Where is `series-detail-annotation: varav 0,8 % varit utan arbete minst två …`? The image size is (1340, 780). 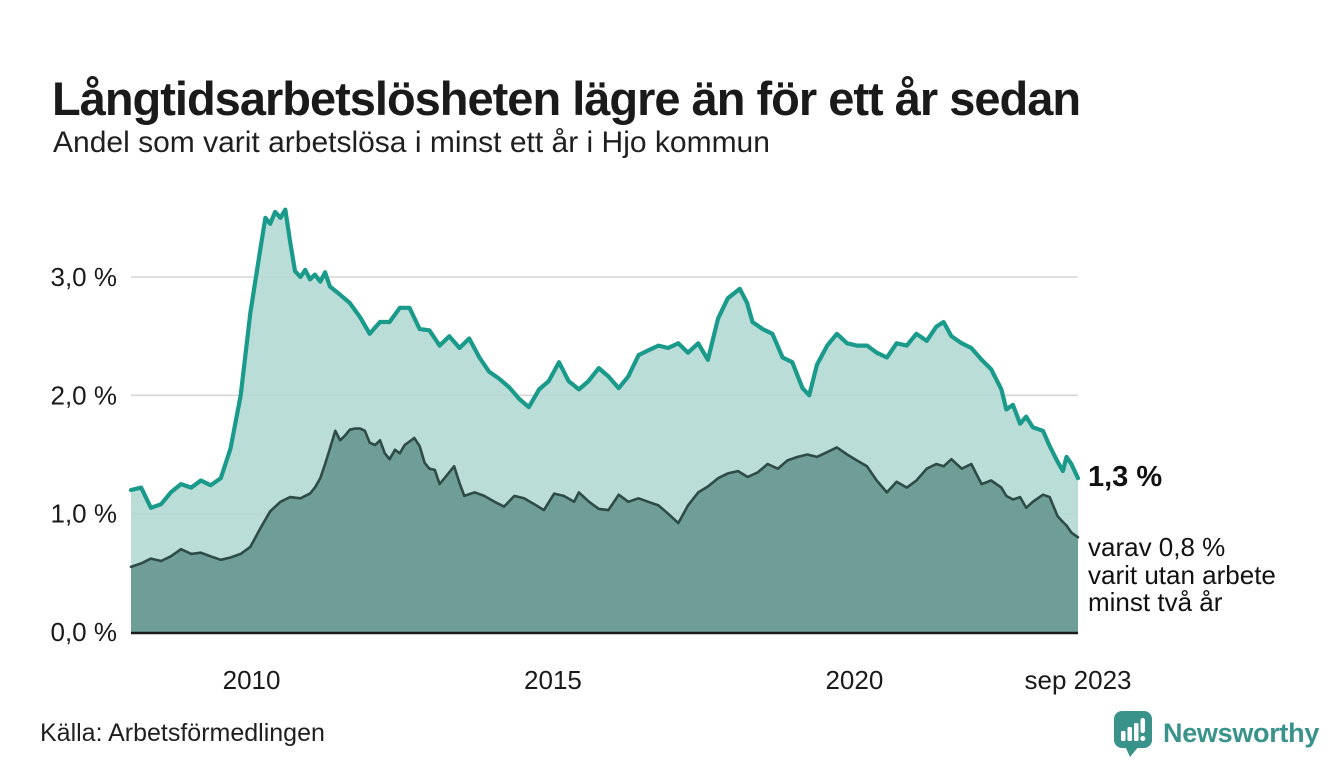
series-detail-annotation: varav 0,8 % varit utan arbete minst två … is located at coordinates (1182, 574).